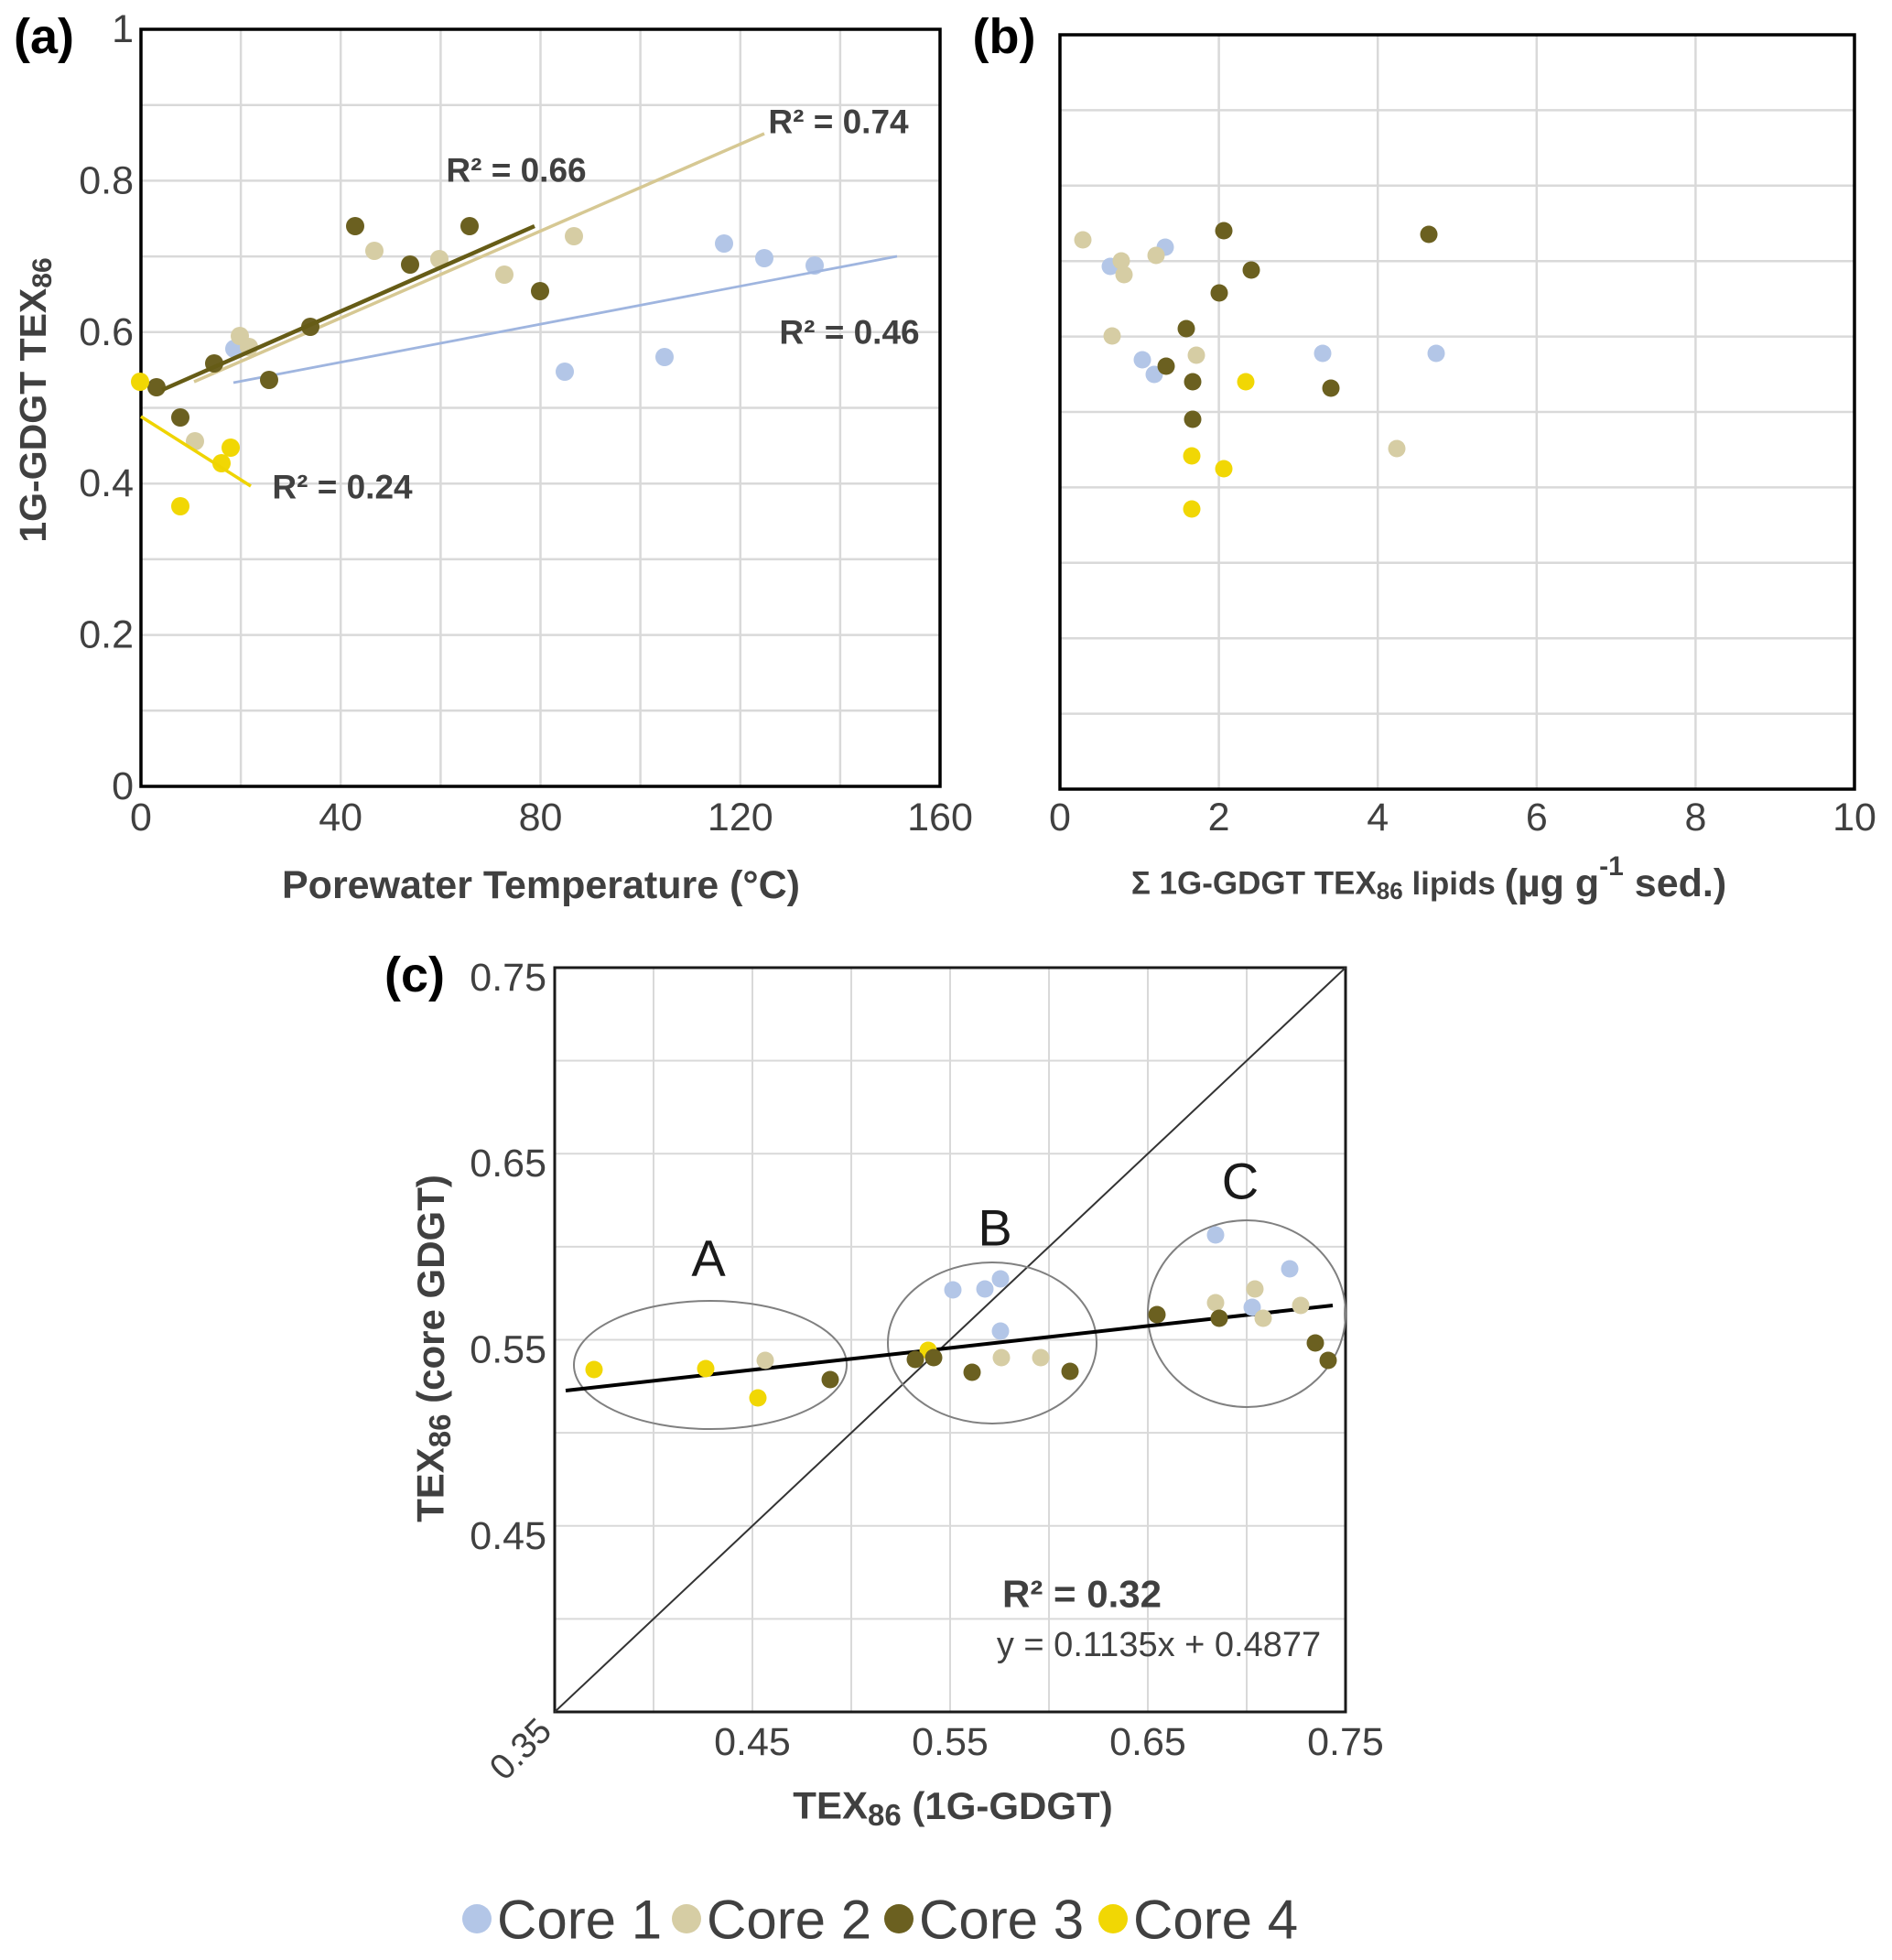  Describe the element at coordinates (107, 635) in the screenshot. I see `svg-text: 0.2` at that location.